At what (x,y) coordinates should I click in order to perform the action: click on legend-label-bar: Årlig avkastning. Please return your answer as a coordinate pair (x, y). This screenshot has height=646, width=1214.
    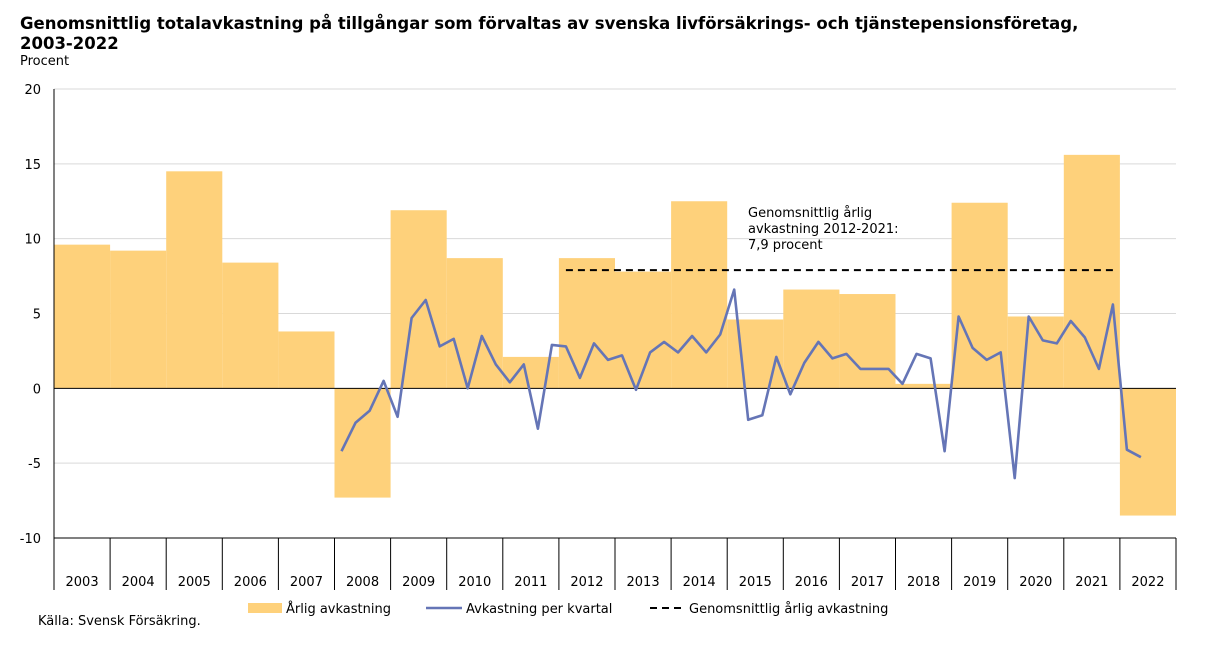
    Looking at the image, I should click on (338, 609).